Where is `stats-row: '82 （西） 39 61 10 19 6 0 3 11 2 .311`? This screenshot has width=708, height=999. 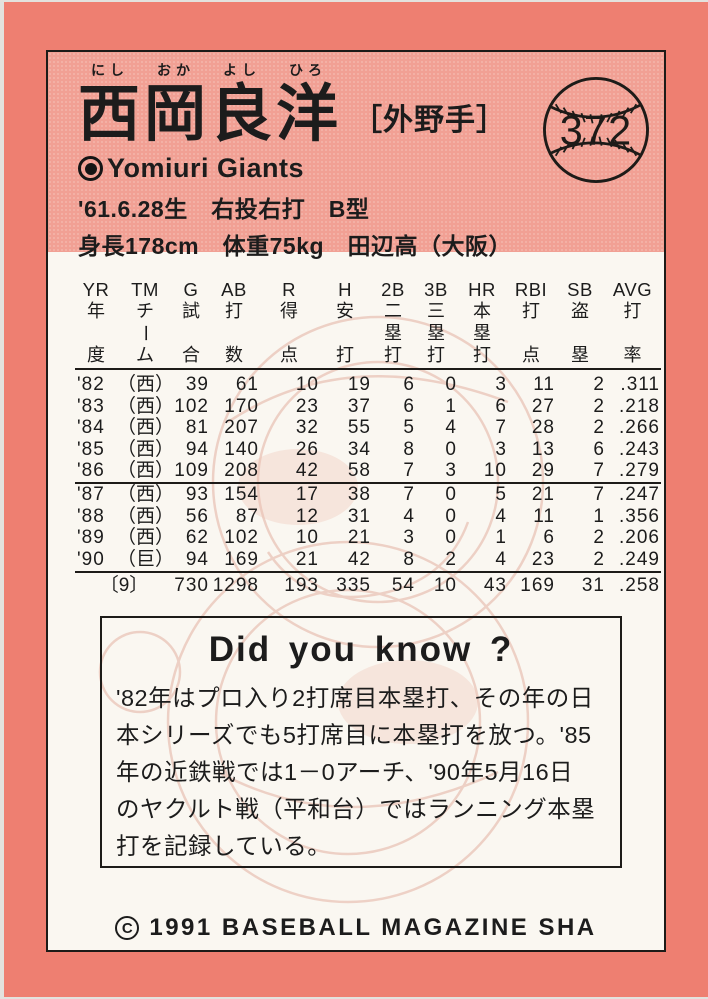 stats-row: '82 （西） 39 61 10 19 6 0 3 11 2 .311 is located at coordinates (368, 385).